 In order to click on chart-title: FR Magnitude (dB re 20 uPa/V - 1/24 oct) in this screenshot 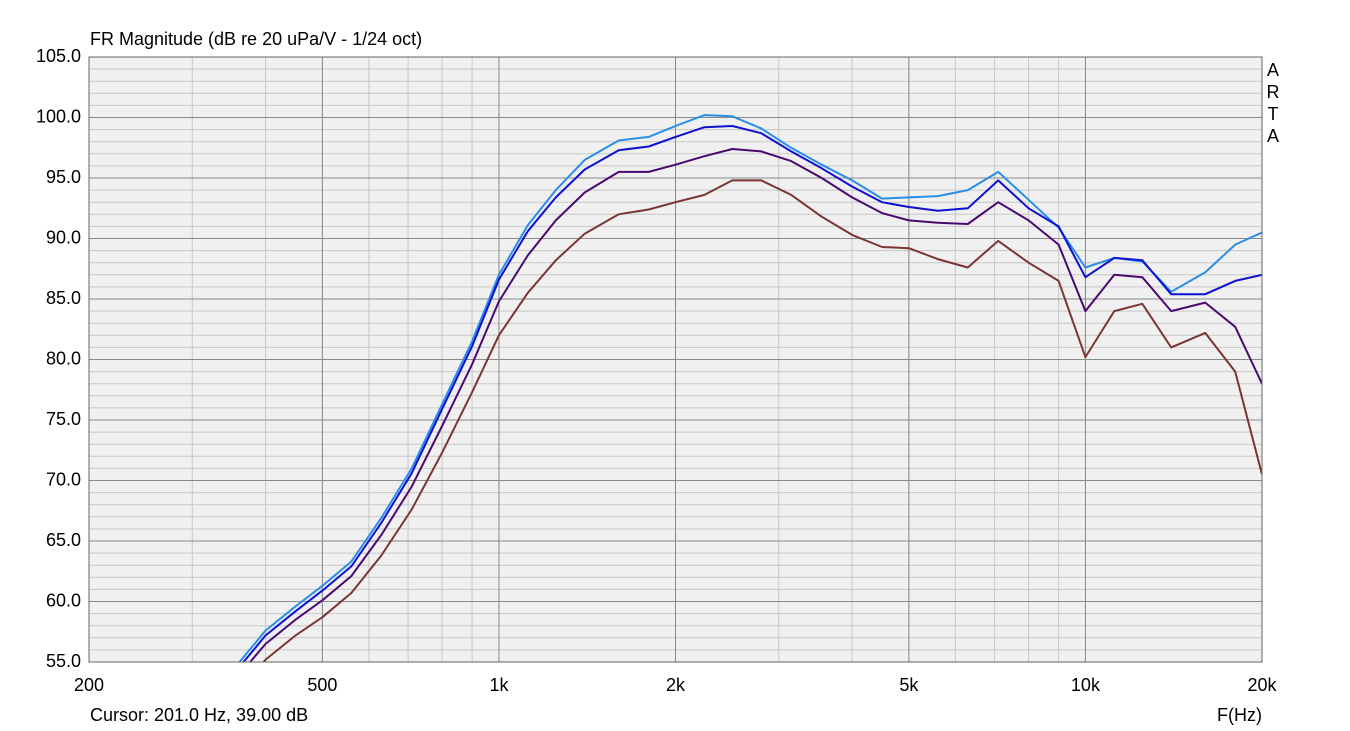, I will do `click(256, 39)`.